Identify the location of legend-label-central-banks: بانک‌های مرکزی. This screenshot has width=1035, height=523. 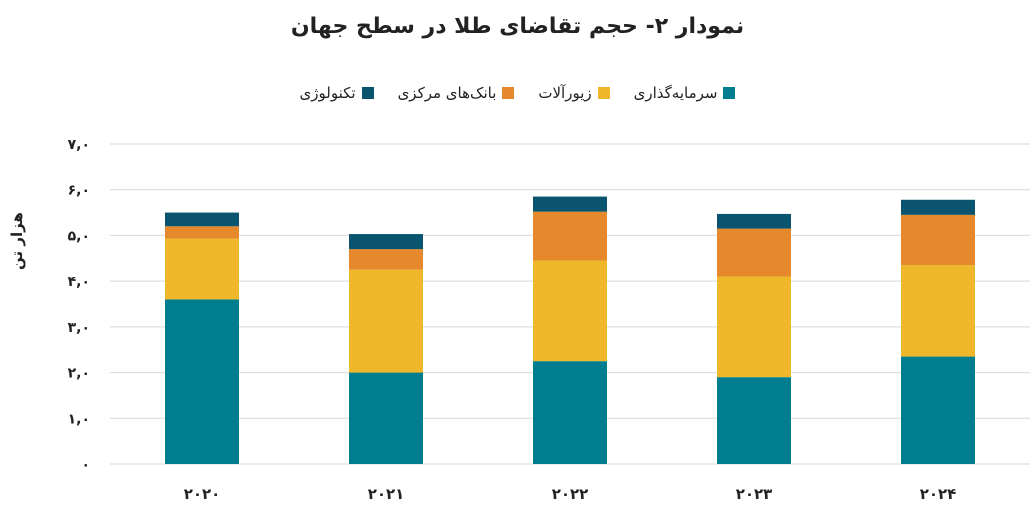
(447, 93).